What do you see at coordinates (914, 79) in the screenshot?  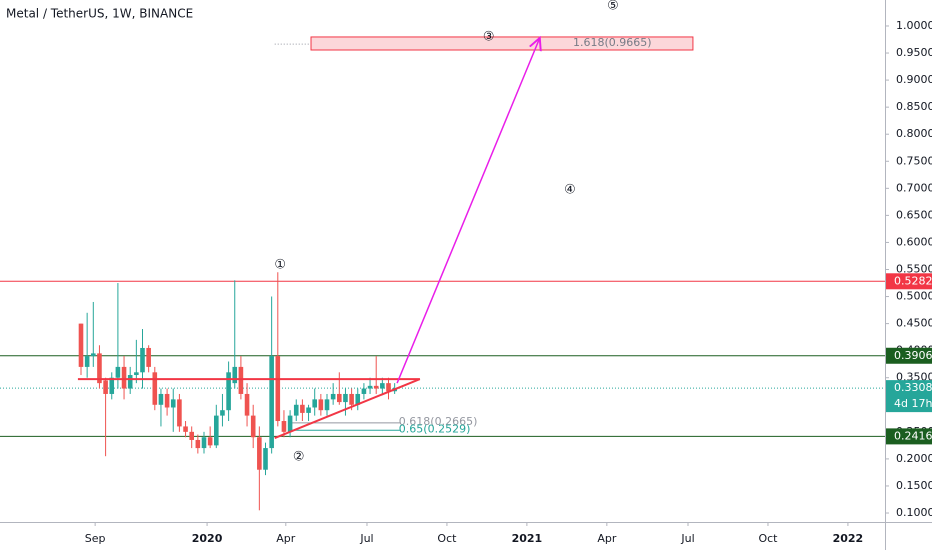 I see `y-tick-label: 0.9000` at bounding box center [914, 79].